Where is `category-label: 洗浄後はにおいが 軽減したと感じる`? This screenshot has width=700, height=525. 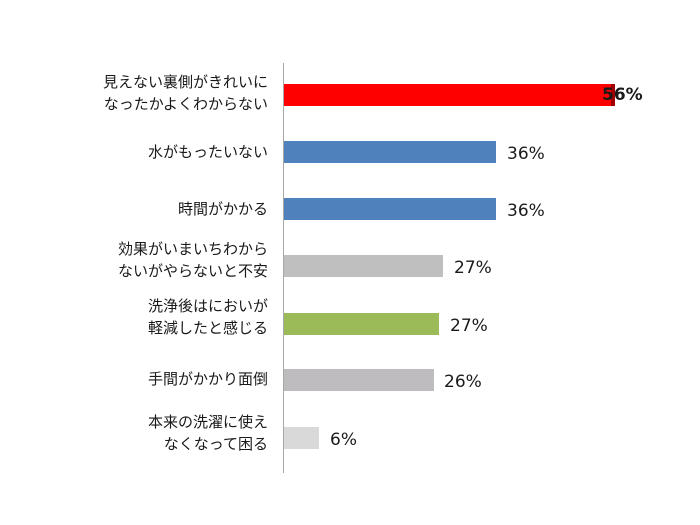
category-label: 洗浄後はにおいが 軽減したと感じる is located at coordinates (207, 317).